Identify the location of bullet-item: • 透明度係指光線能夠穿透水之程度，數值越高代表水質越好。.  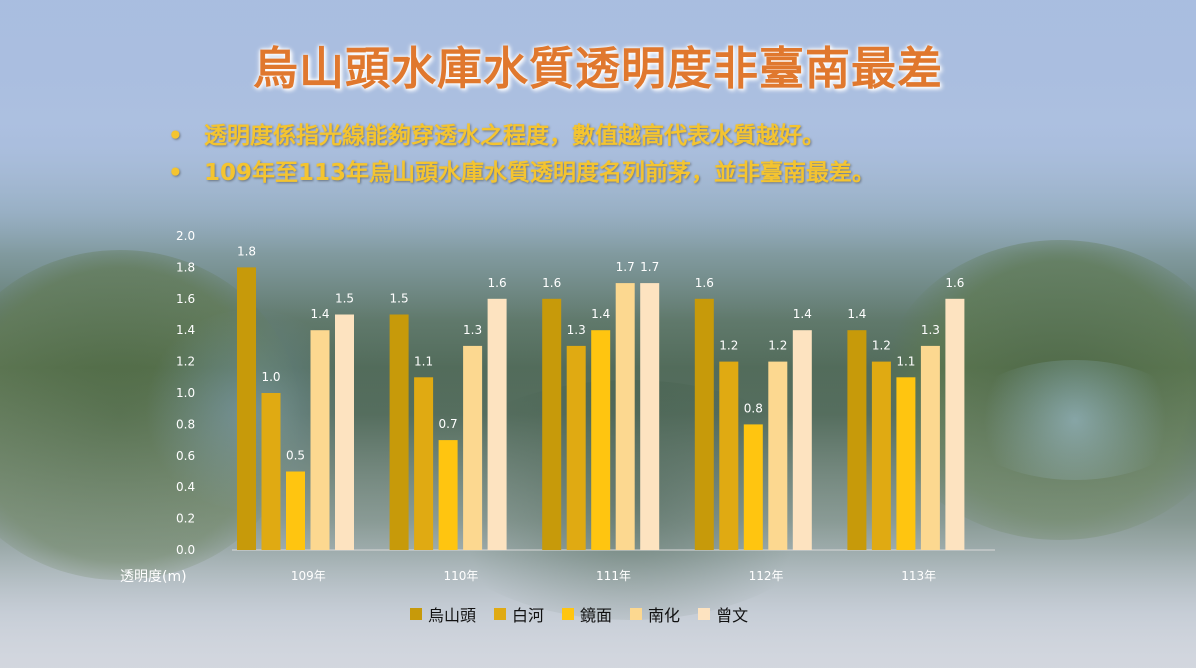
(521, 136).